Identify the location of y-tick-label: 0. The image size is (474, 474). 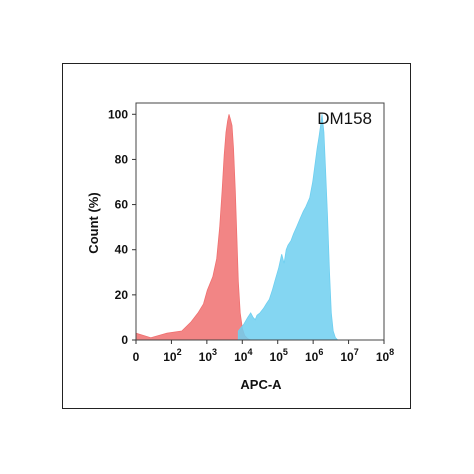
(124, 340).